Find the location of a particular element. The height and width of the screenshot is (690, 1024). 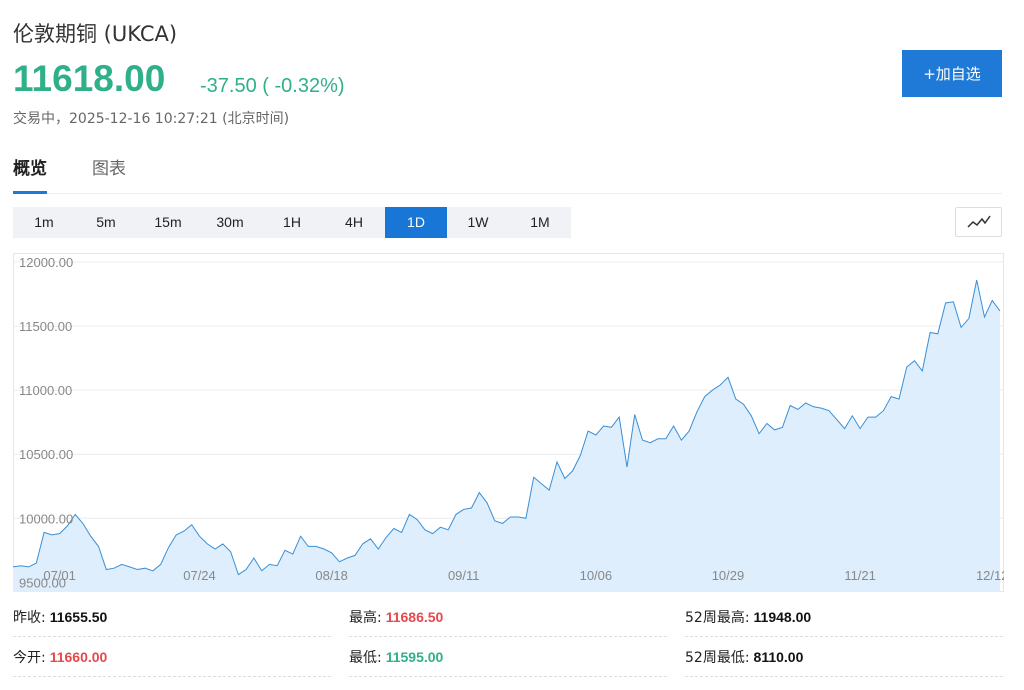

stat-label: 今开: is located at coordinates (29, 658).